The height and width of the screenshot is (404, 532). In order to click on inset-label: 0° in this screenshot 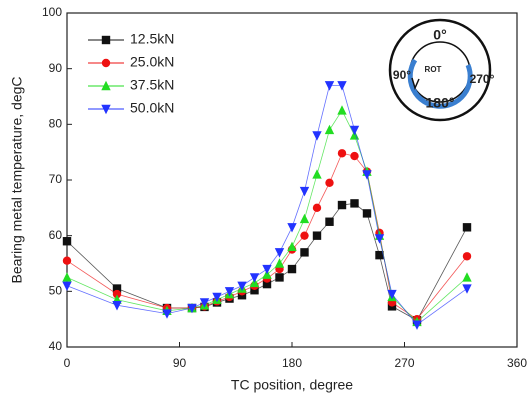, I will do `click(439, 35)`.